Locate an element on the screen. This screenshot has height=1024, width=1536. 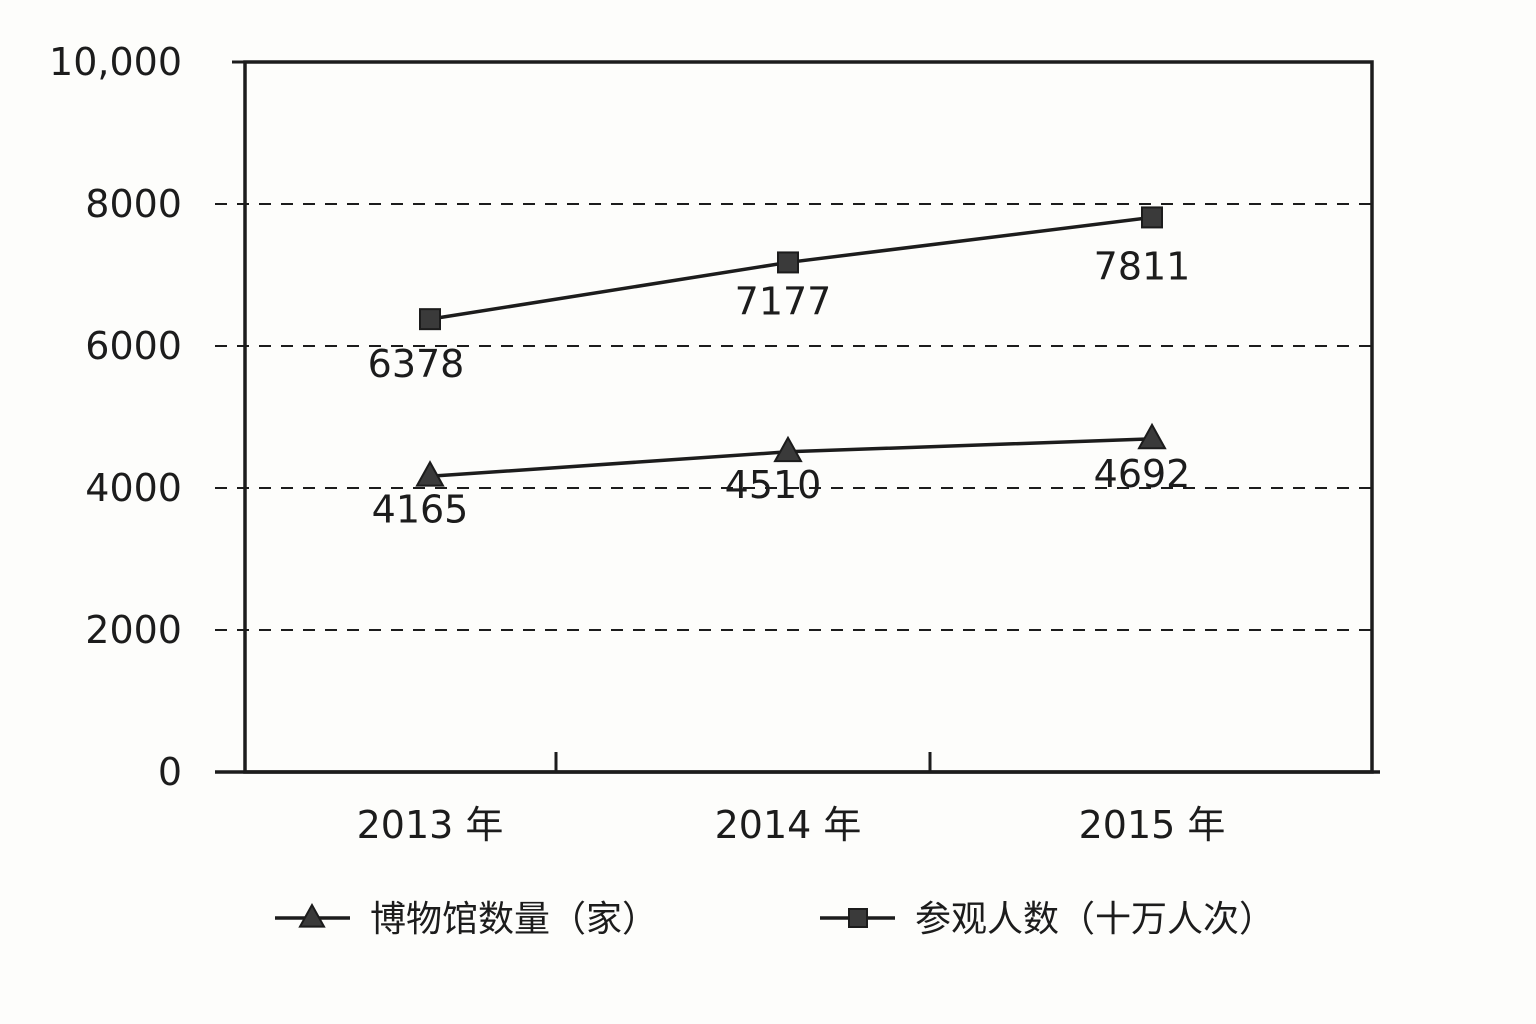
legend-square-icon is located at coordinates (858, 918).